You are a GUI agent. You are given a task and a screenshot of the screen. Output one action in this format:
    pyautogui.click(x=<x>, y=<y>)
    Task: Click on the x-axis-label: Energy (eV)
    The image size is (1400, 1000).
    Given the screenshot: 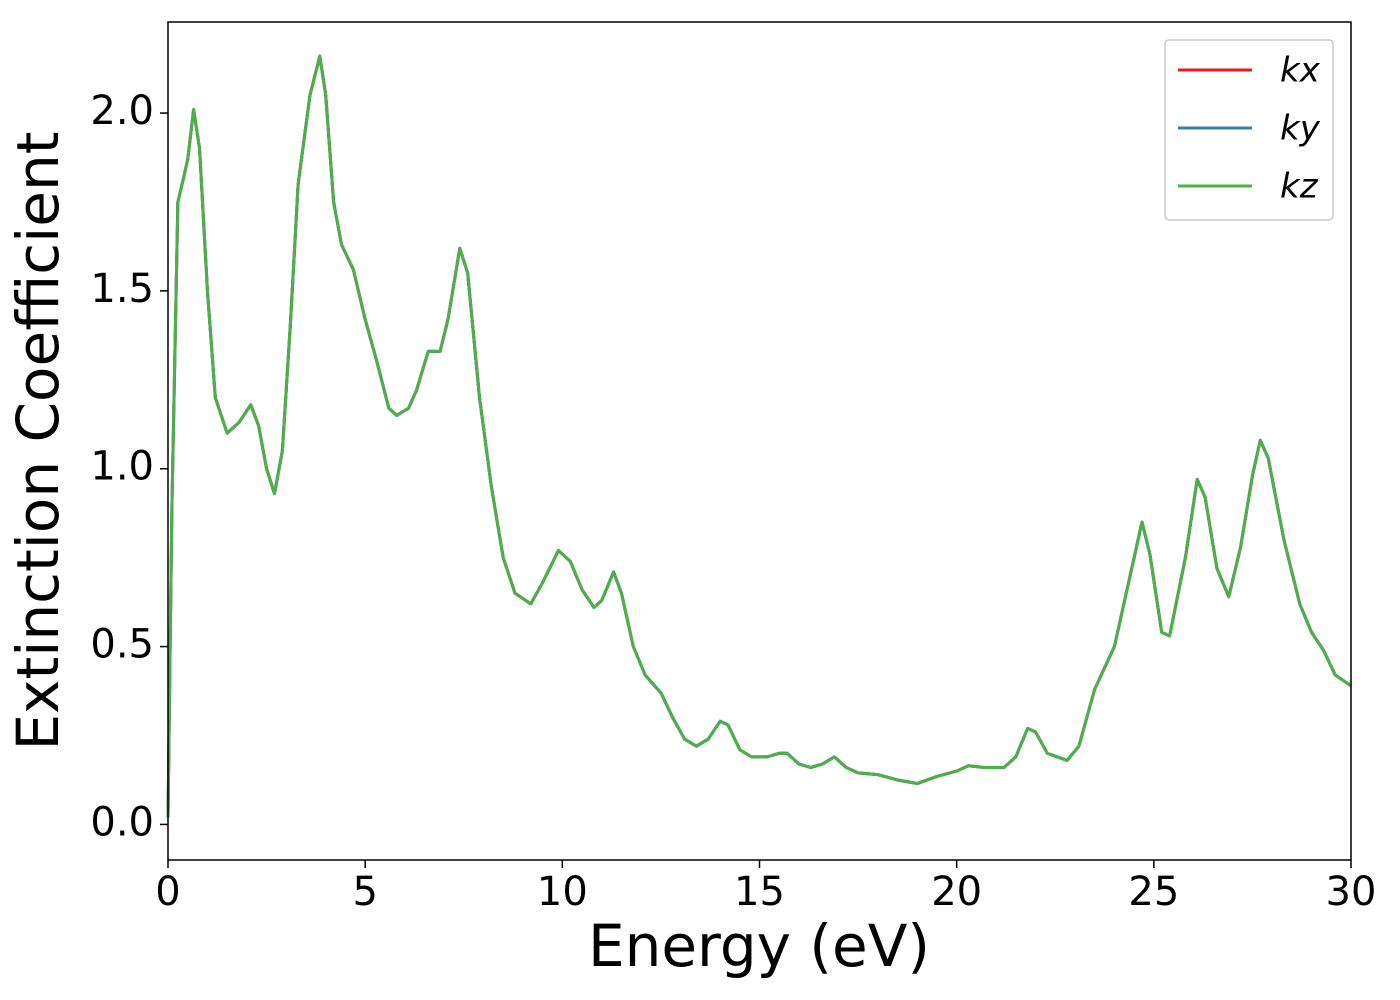 What is the action you would take?
    pyautogui.click(x=759, y=946)
    